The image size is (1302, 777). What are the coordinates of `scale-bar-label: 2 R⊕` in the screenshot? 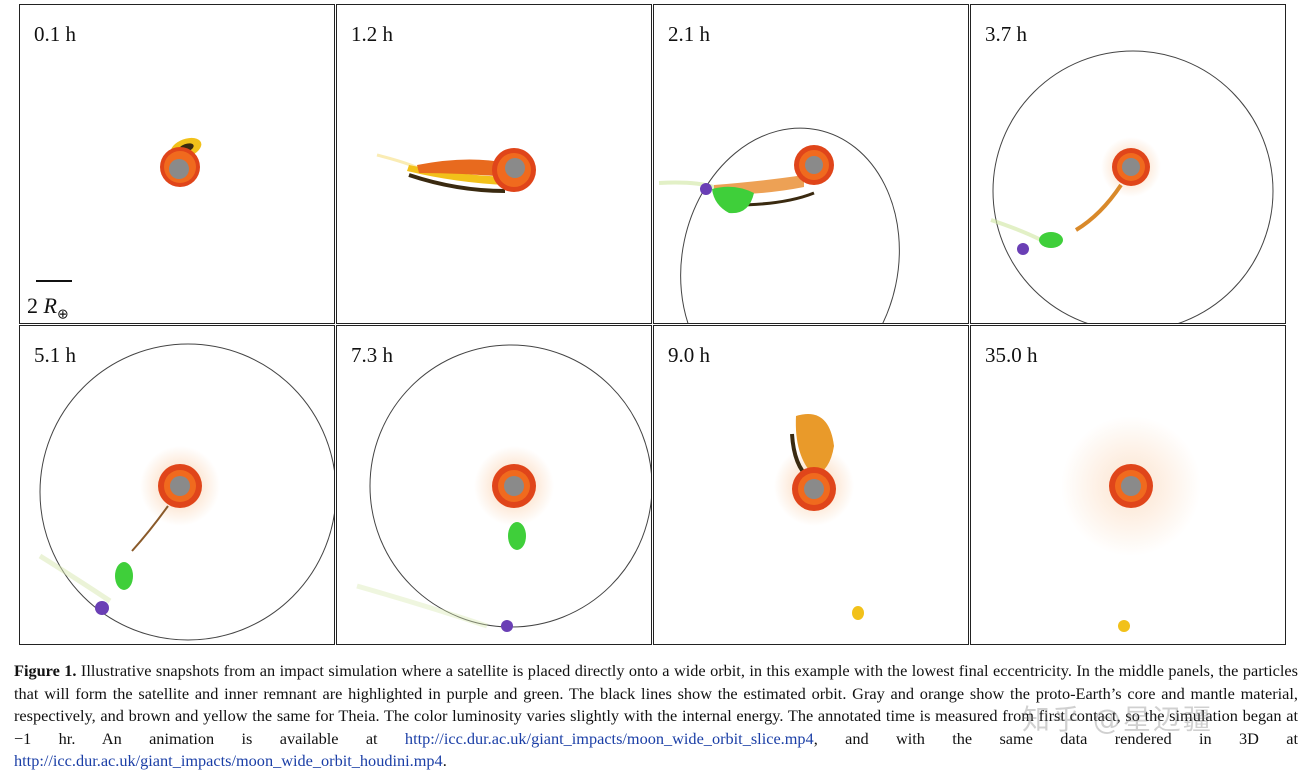 It's located at (48, 308).